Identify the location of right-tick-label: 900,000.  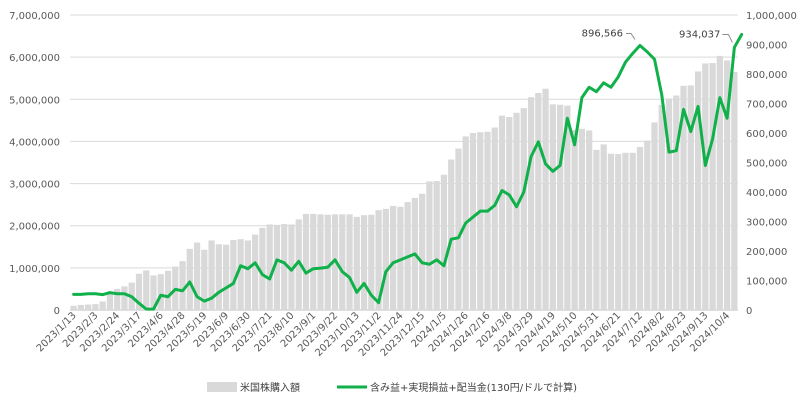
(766, 46).